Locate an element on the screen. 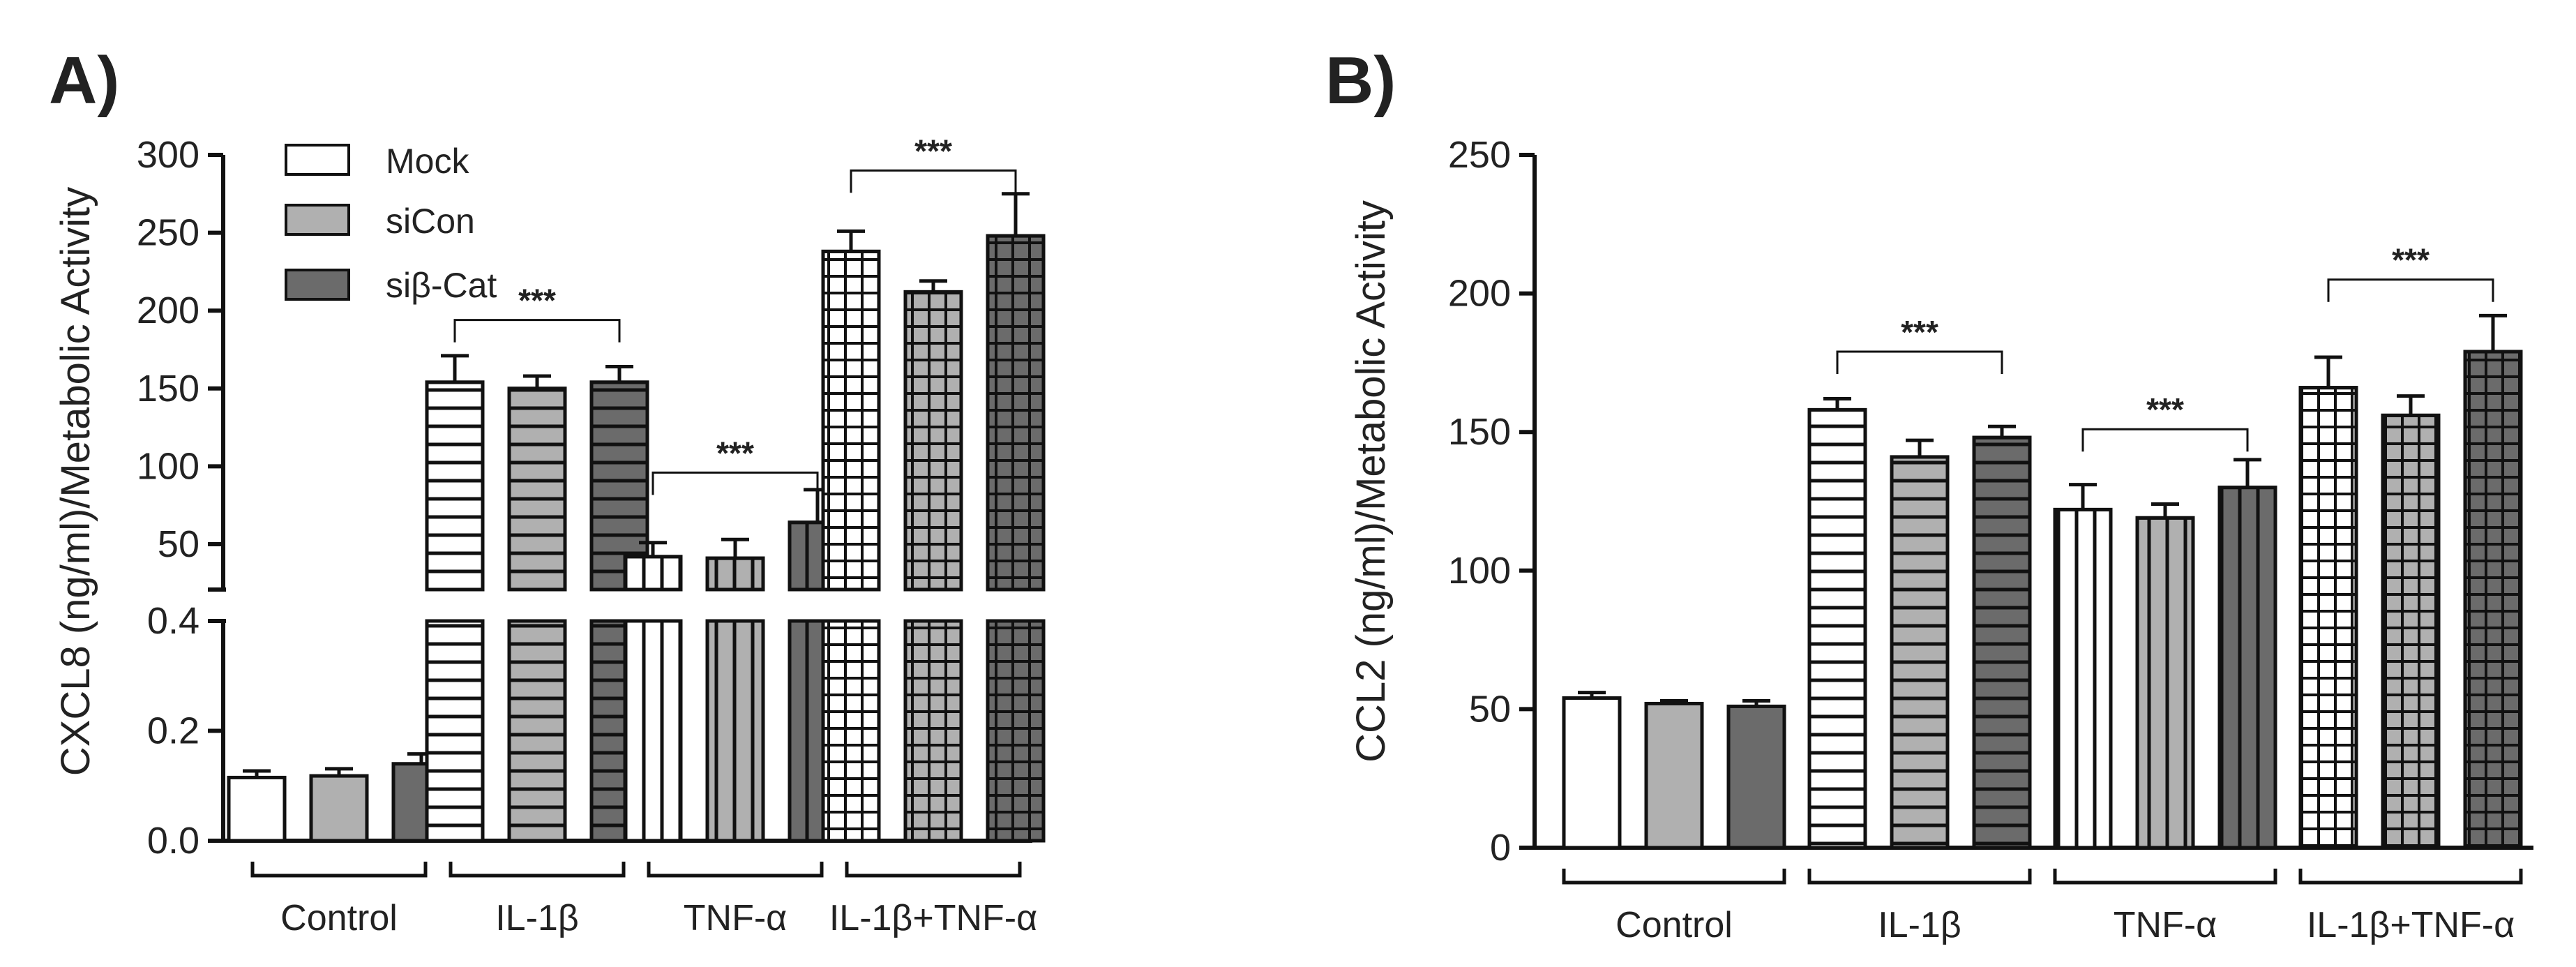 This screenshot has width=2576, height=967. y-tick-label: 150 is located at coordinates (1479, 432).